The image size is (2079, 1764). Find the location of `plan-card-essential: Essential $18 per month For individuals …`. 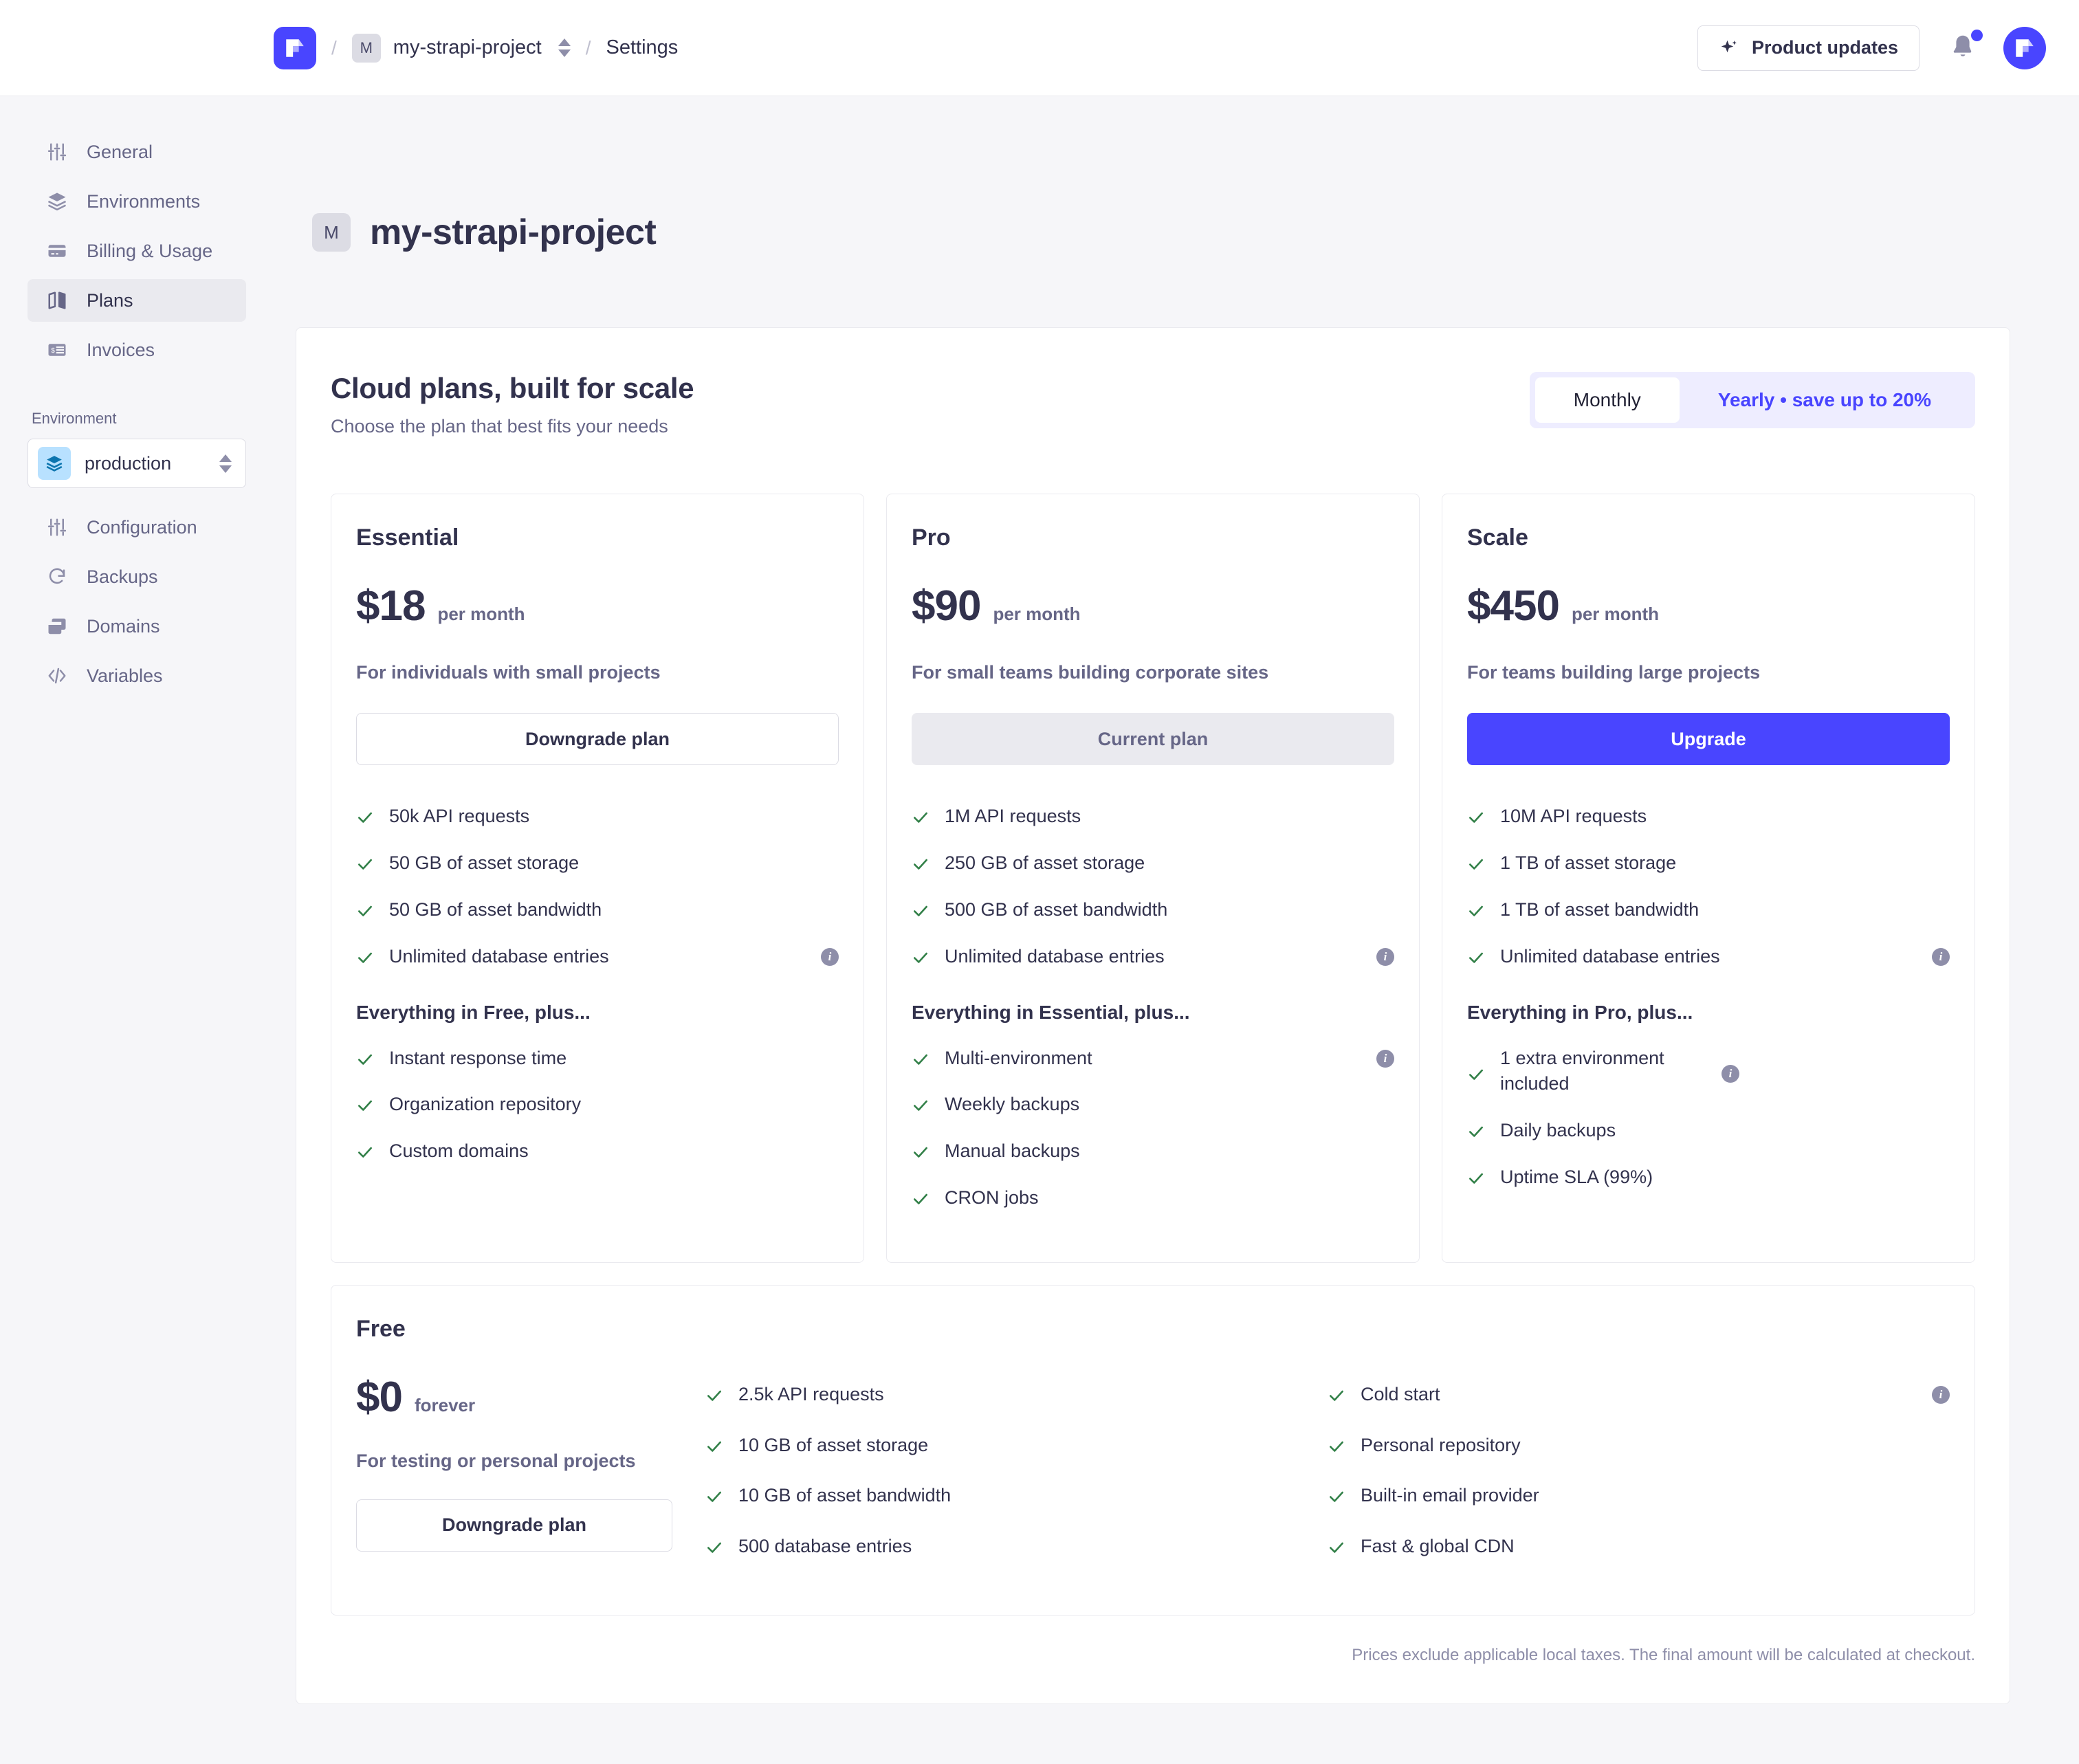

plan-card-essential: Essential $18 per month For individuals … is located at coordinates (597, 879).